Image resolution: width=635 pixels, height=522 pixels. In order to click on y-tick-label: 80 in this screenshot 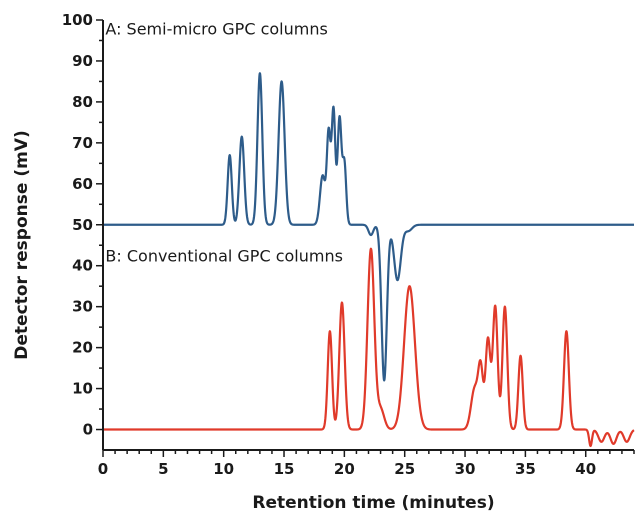, I will do `click(82, 102)`.